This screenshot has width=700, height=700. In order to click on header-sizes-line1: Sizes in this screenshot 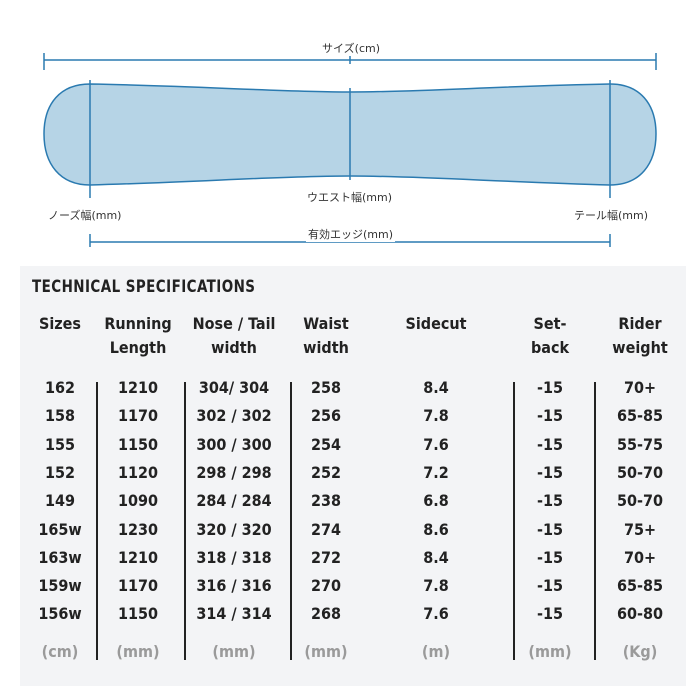, I will do `click(59, 323)`.